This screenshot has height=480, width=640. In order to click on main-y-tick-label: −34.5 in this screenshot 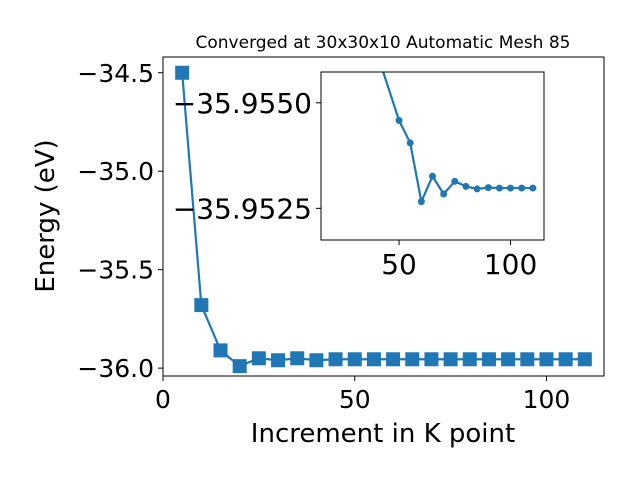, I will do `click(115, 73)`.